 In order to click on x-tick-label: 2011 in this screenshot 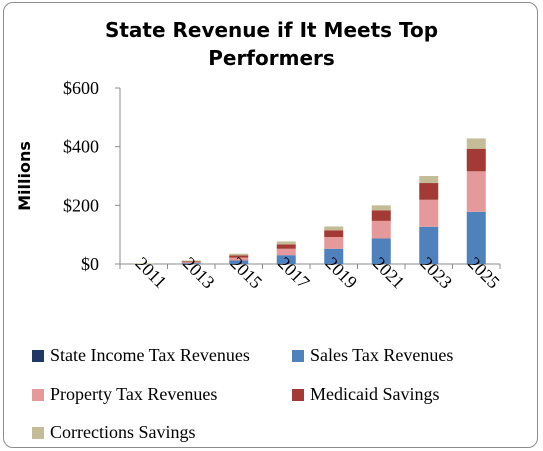, I will do `click(151, 272)`.